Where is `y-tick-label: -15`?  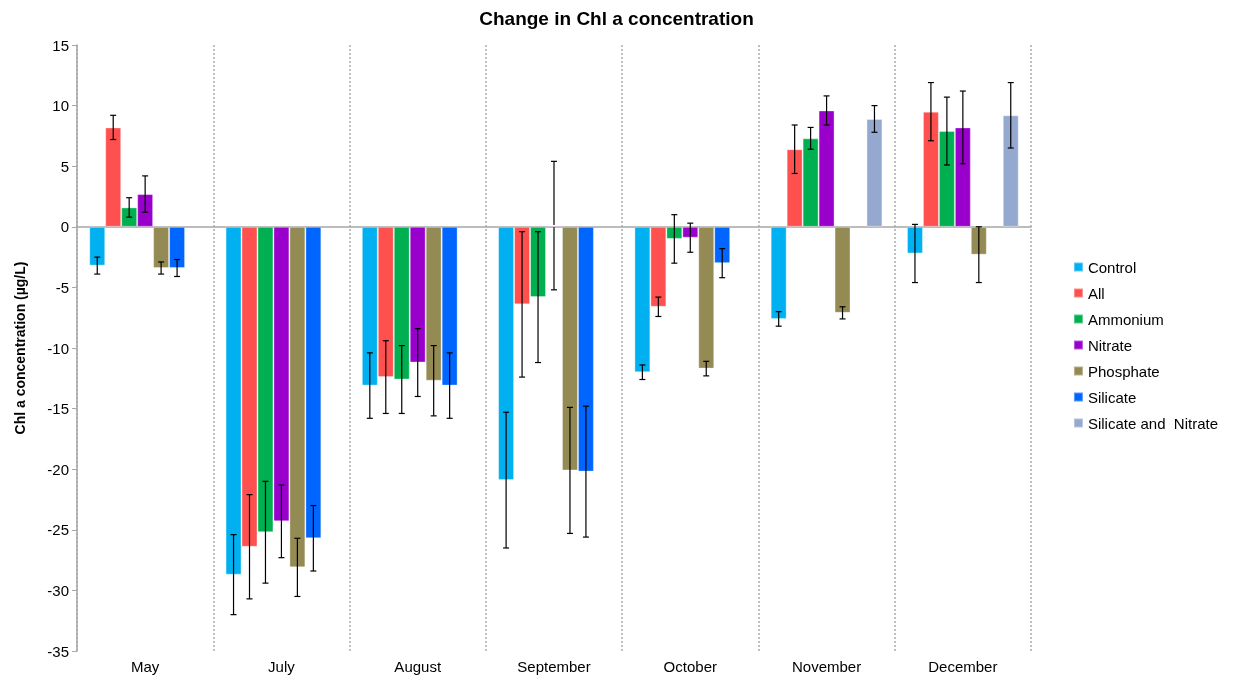
y-tick-label: -15 is located at coordinates (58, 409).